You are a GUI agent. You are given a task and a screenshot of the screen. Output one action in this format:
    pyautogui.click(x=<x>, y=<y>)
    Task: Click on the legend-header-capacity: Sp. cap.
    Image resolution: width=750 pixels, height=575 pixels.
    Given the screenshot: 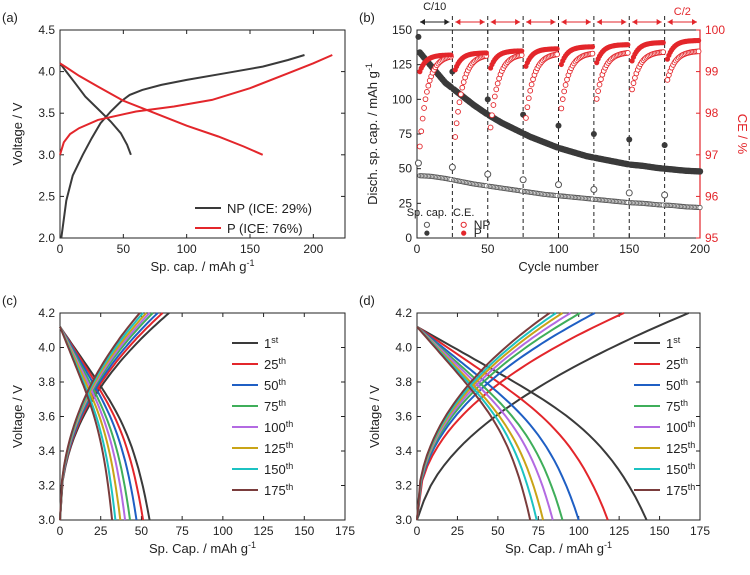 What is the action you would take?
    pyautogui.click(x=427, y=213)
    